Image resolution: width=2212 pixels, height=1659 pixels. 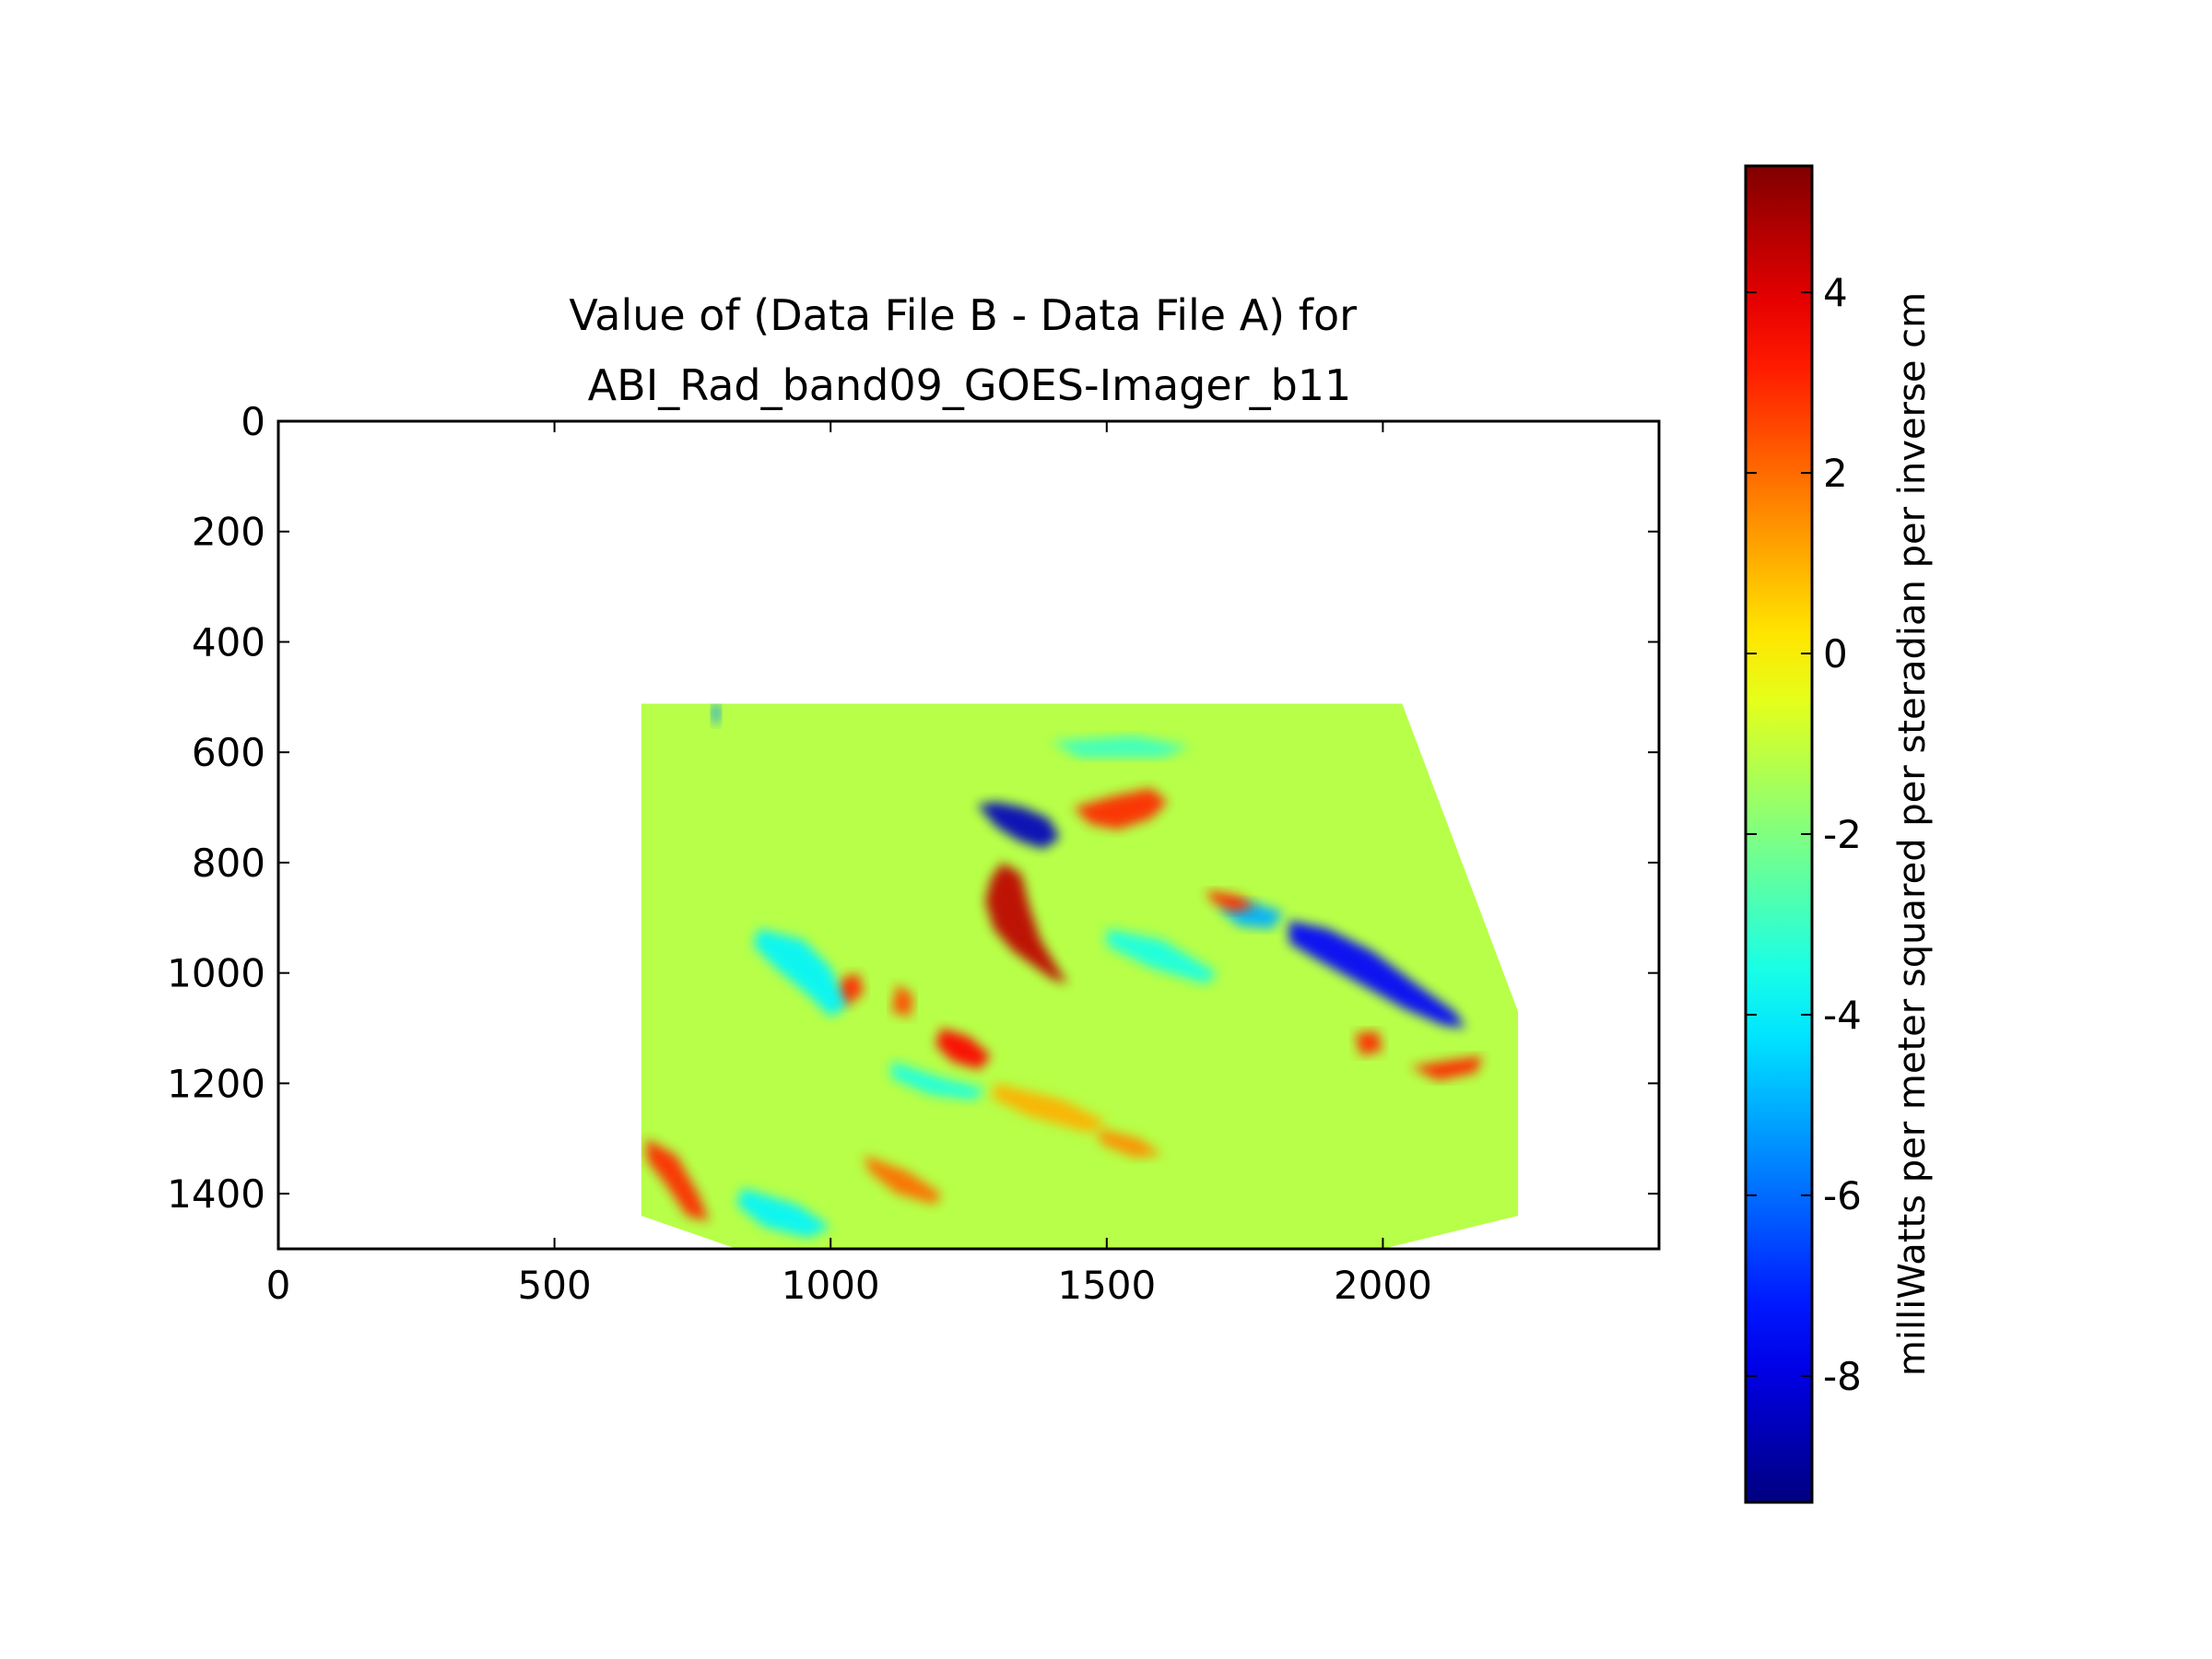 I want to click on colorbar-tick-label: 0, so click(x=1835, y=654).